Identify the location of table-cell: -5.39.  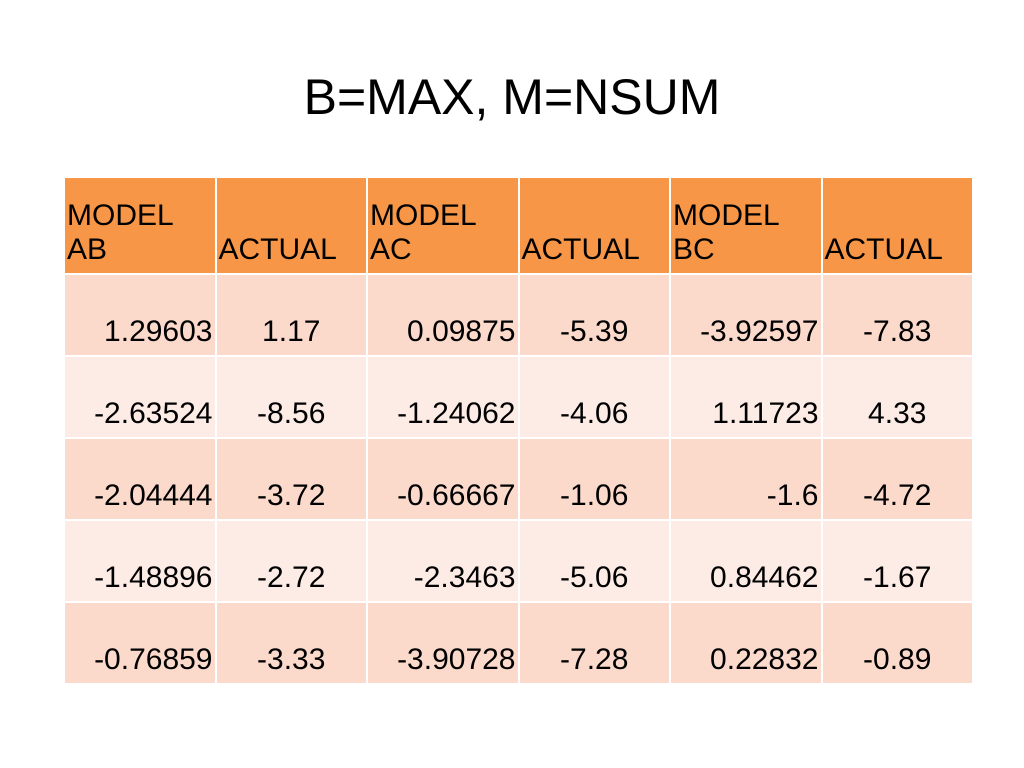
(594, 315).